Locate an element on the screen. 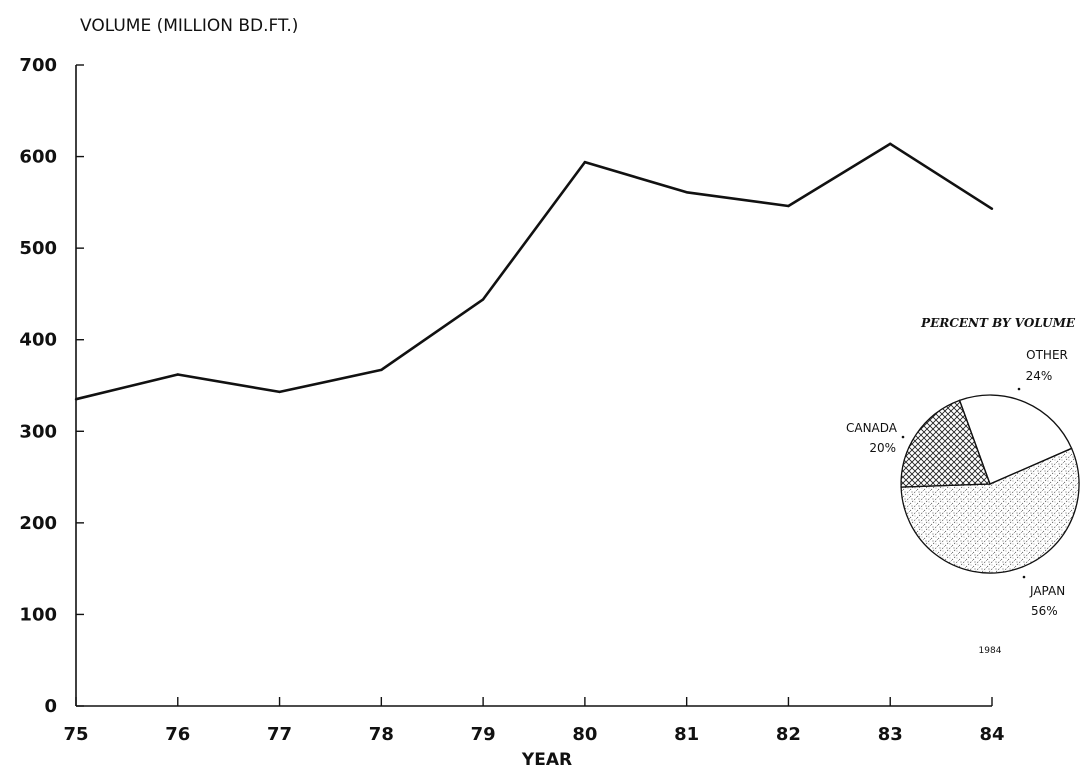 The height and width of the screenshot is (772, 1081). pie-slices is located at coordinates (990, 484).